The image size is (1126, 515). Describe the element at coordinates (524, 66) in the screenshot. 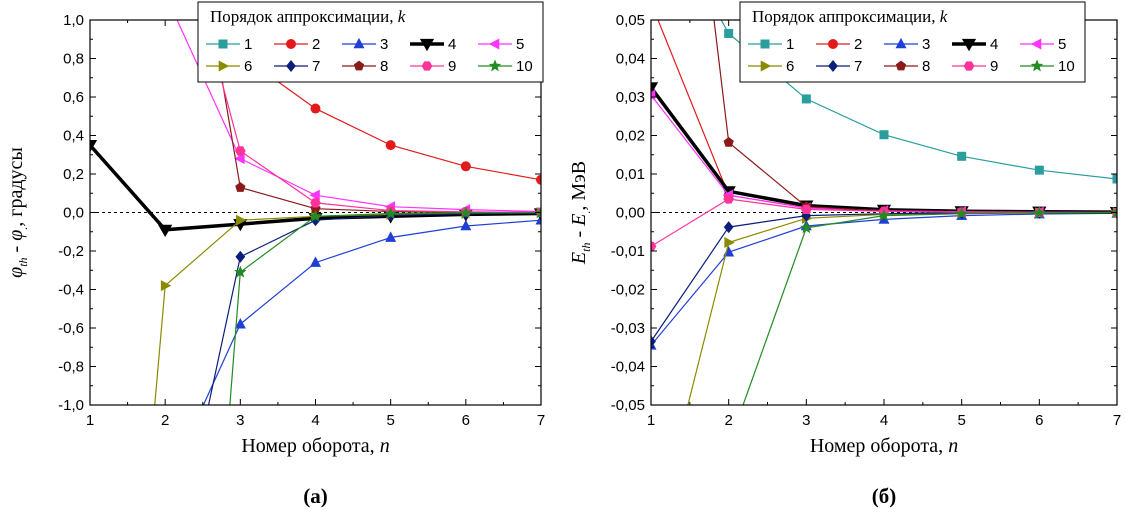

I see `legend-label-k10: 10` at that location.